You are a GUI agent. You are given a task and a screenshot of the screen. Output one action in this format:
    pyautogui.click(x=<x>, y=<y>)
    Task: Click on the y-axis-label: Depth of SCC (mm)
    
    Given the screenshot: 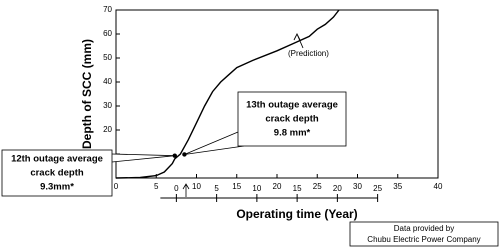 What is the action you would take?
    pyautogui.click(x=87, y=94)
    